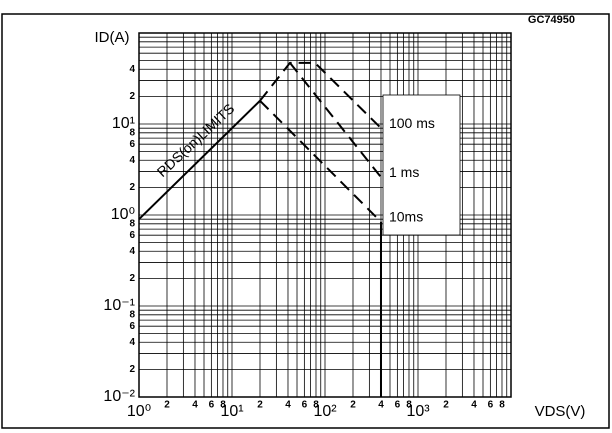 This screenshot has width=612, height=433. Describe the element at coordinates (112, 37) in the screenshot. I see `y-axis-label: ID(A)` at that location.